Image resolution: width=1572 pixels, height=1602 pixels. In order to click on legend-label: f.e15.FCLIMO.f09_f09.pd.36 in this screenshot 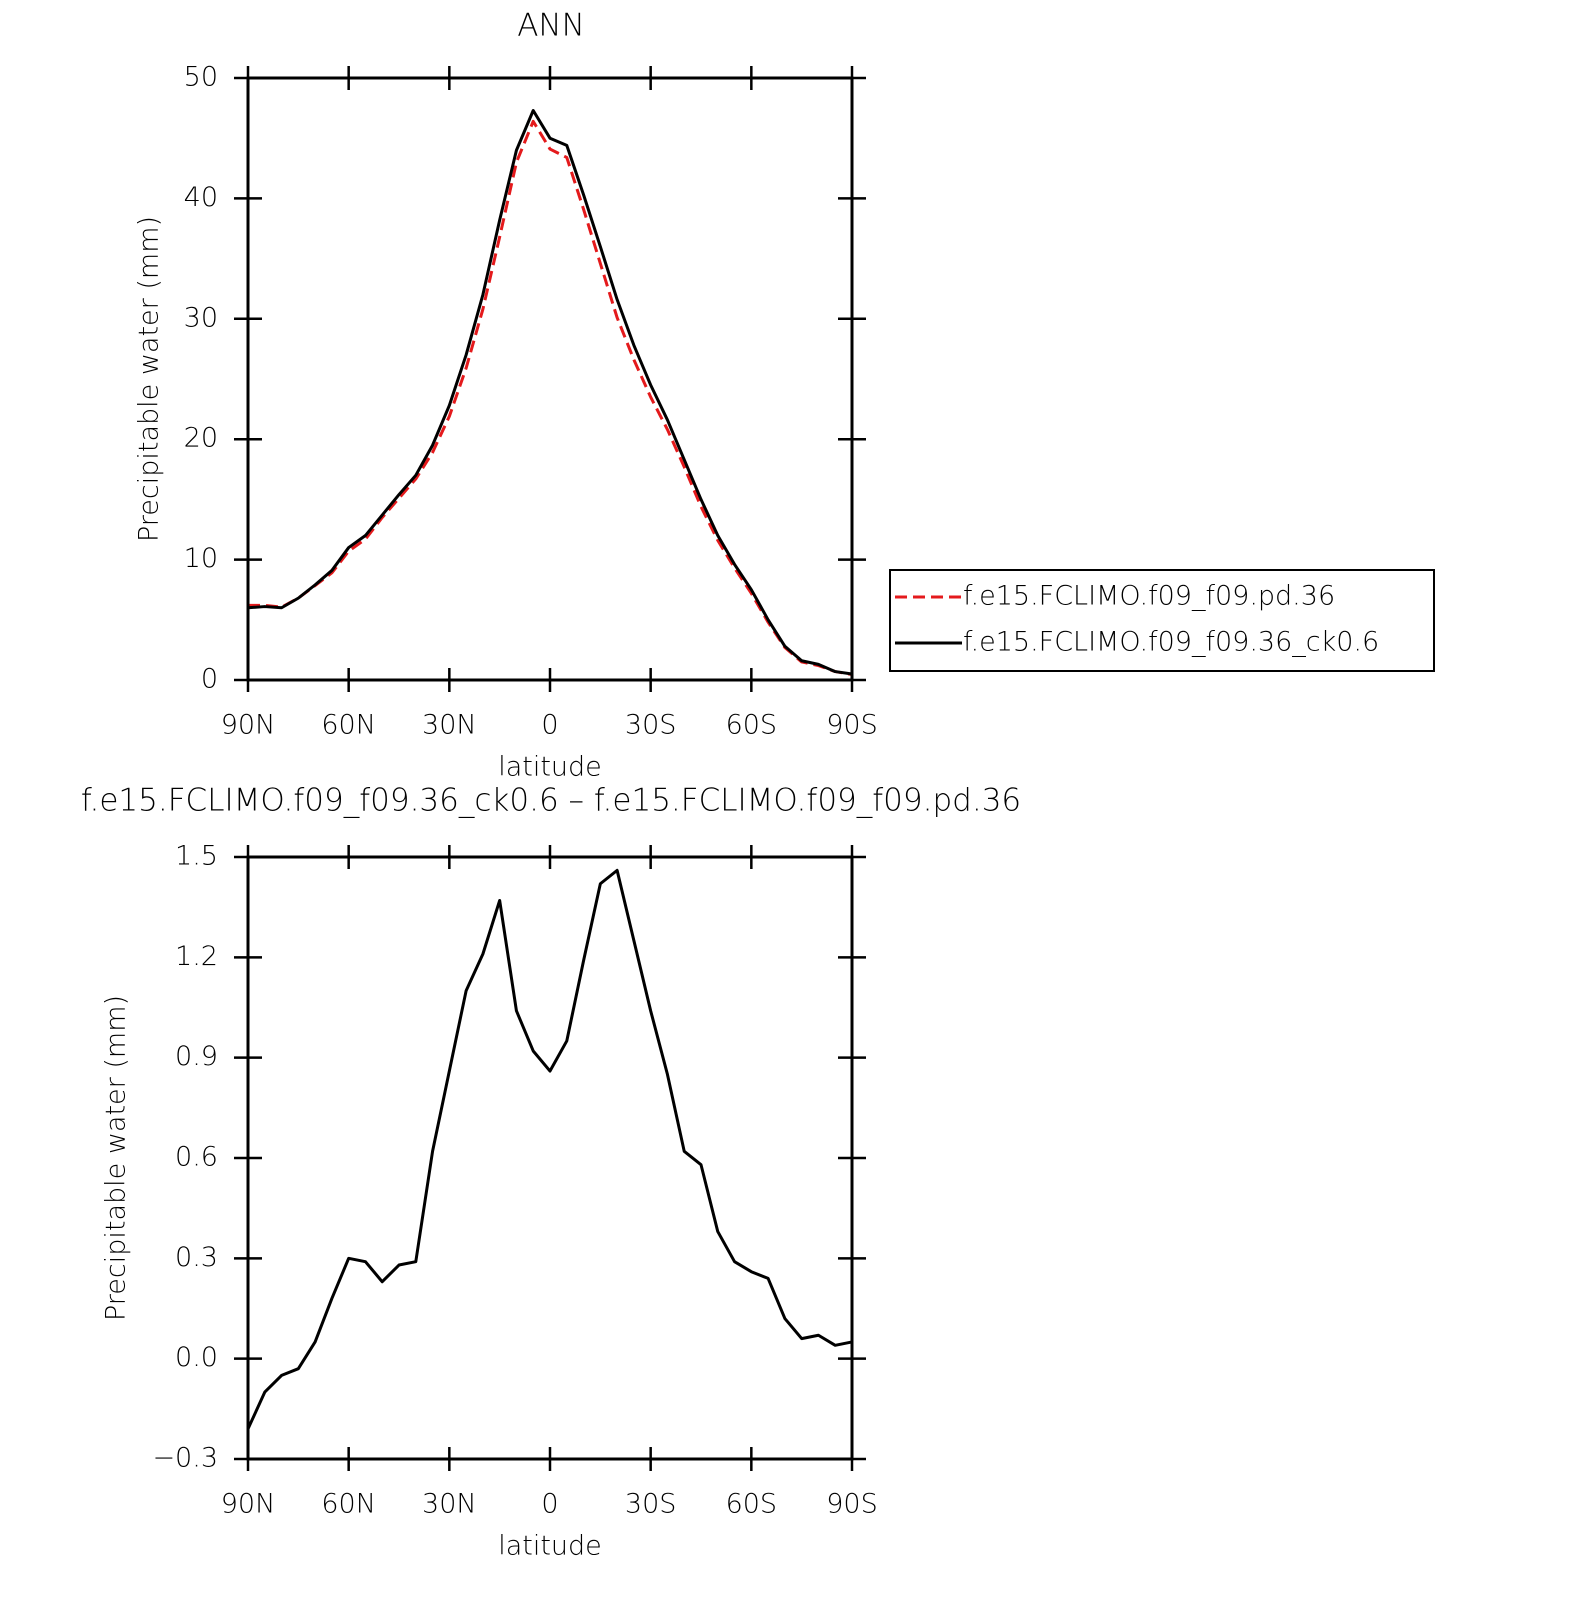, I will do `click(1149, 596)`.